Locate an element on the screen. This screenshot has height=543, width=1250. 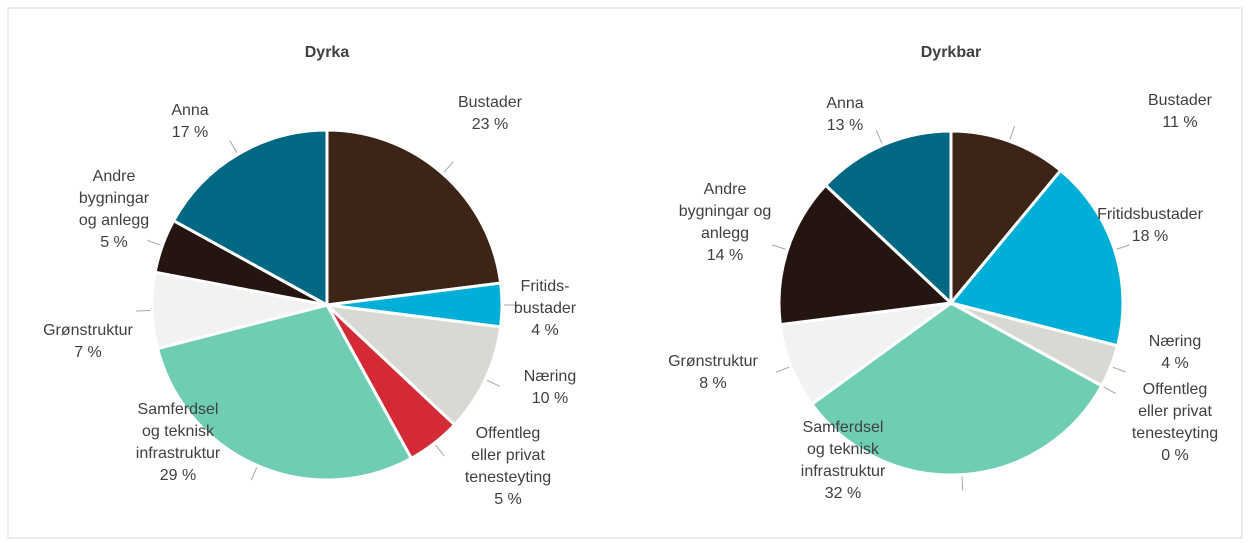
value-label: 17 % is located at coordinates (190, 132).